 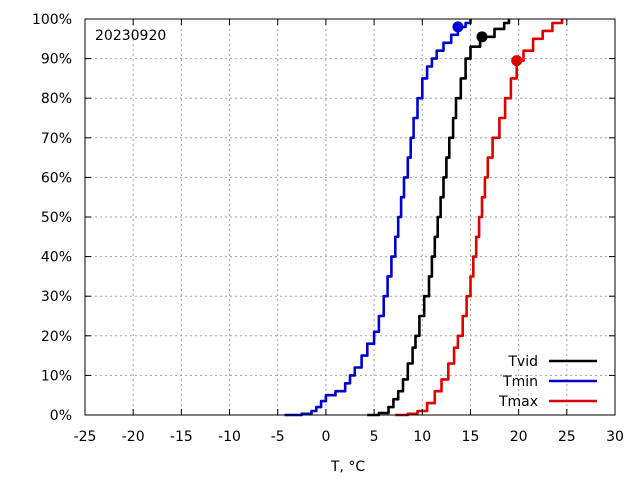 I want to click on x-tick-label: 15, so click(x=471, y=437).